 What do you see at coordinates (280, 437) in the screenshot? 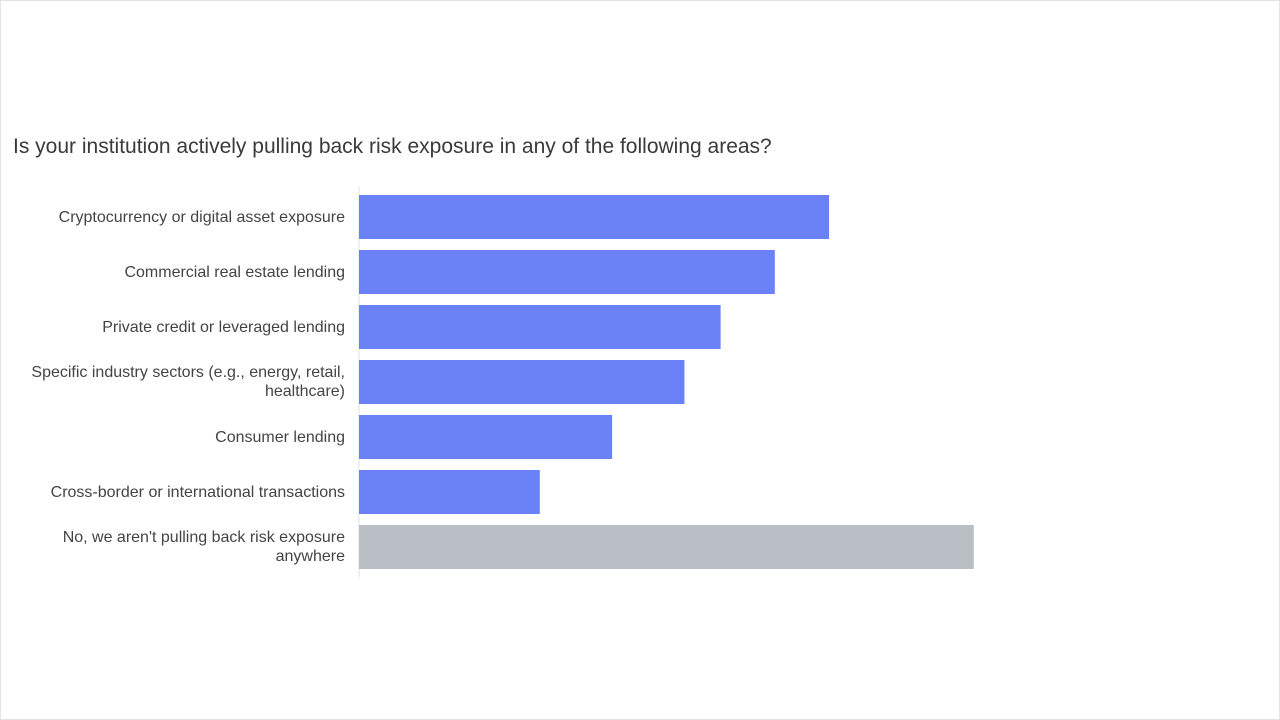
I see `category-label: Consumer lending` at bounding box center [280, 437].